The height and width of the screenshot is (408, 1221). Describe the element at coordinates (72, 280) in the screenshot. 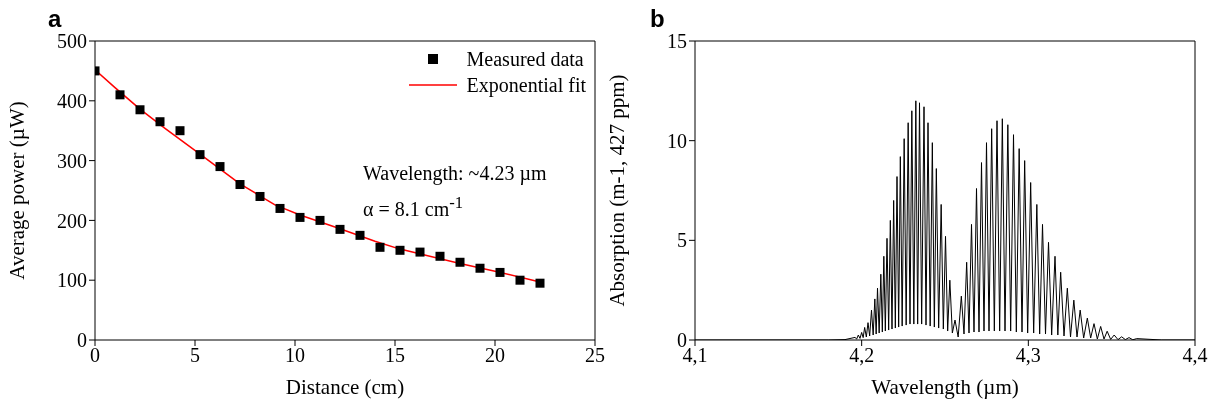

I see `y-tick-label: 100` at that location.